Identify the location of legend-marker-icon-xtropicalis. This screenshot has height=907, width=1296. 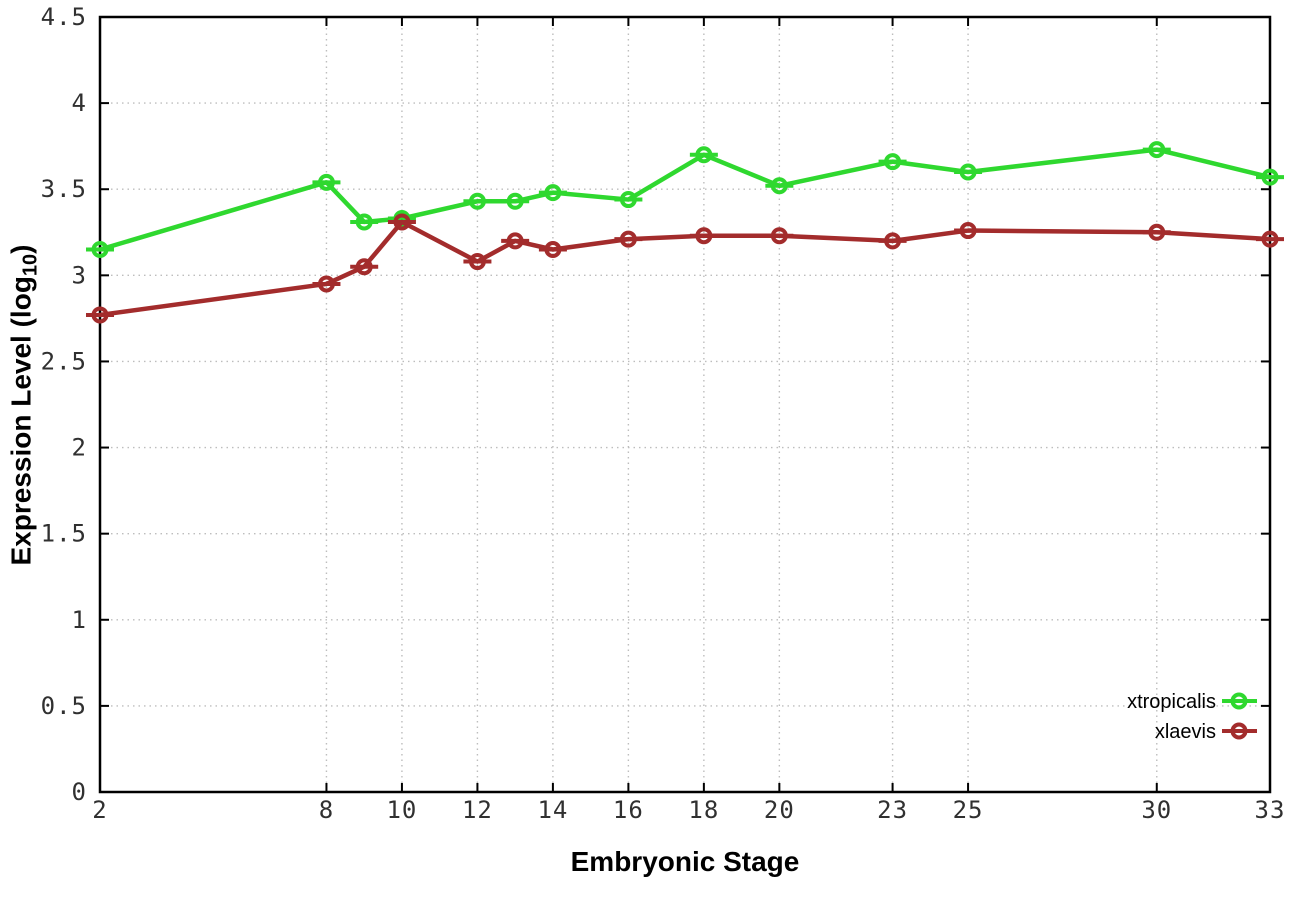
(1239, 701).